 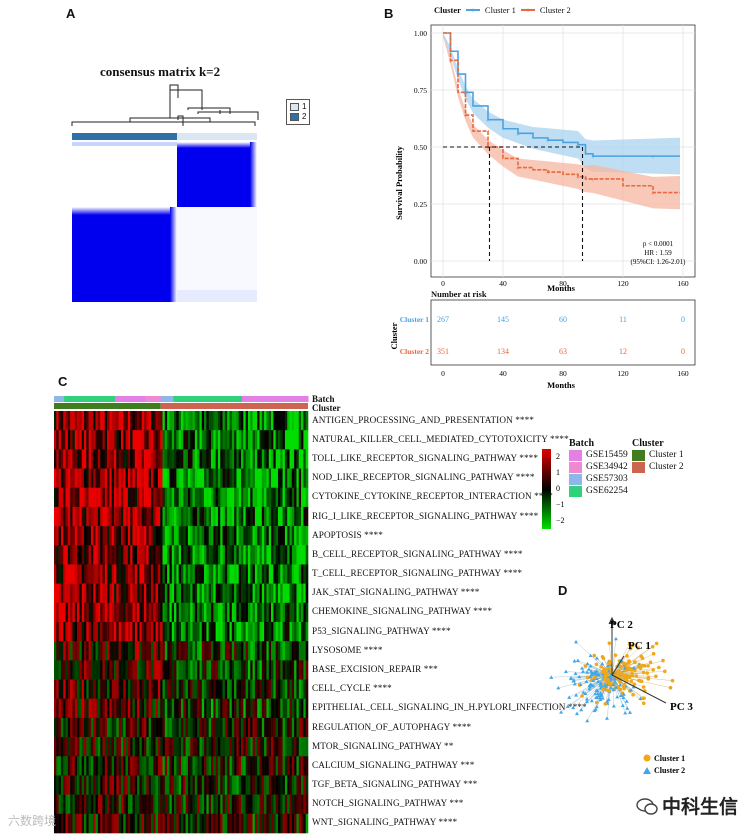 I want to click on risk-value: 60, so click(x=563, y=319).